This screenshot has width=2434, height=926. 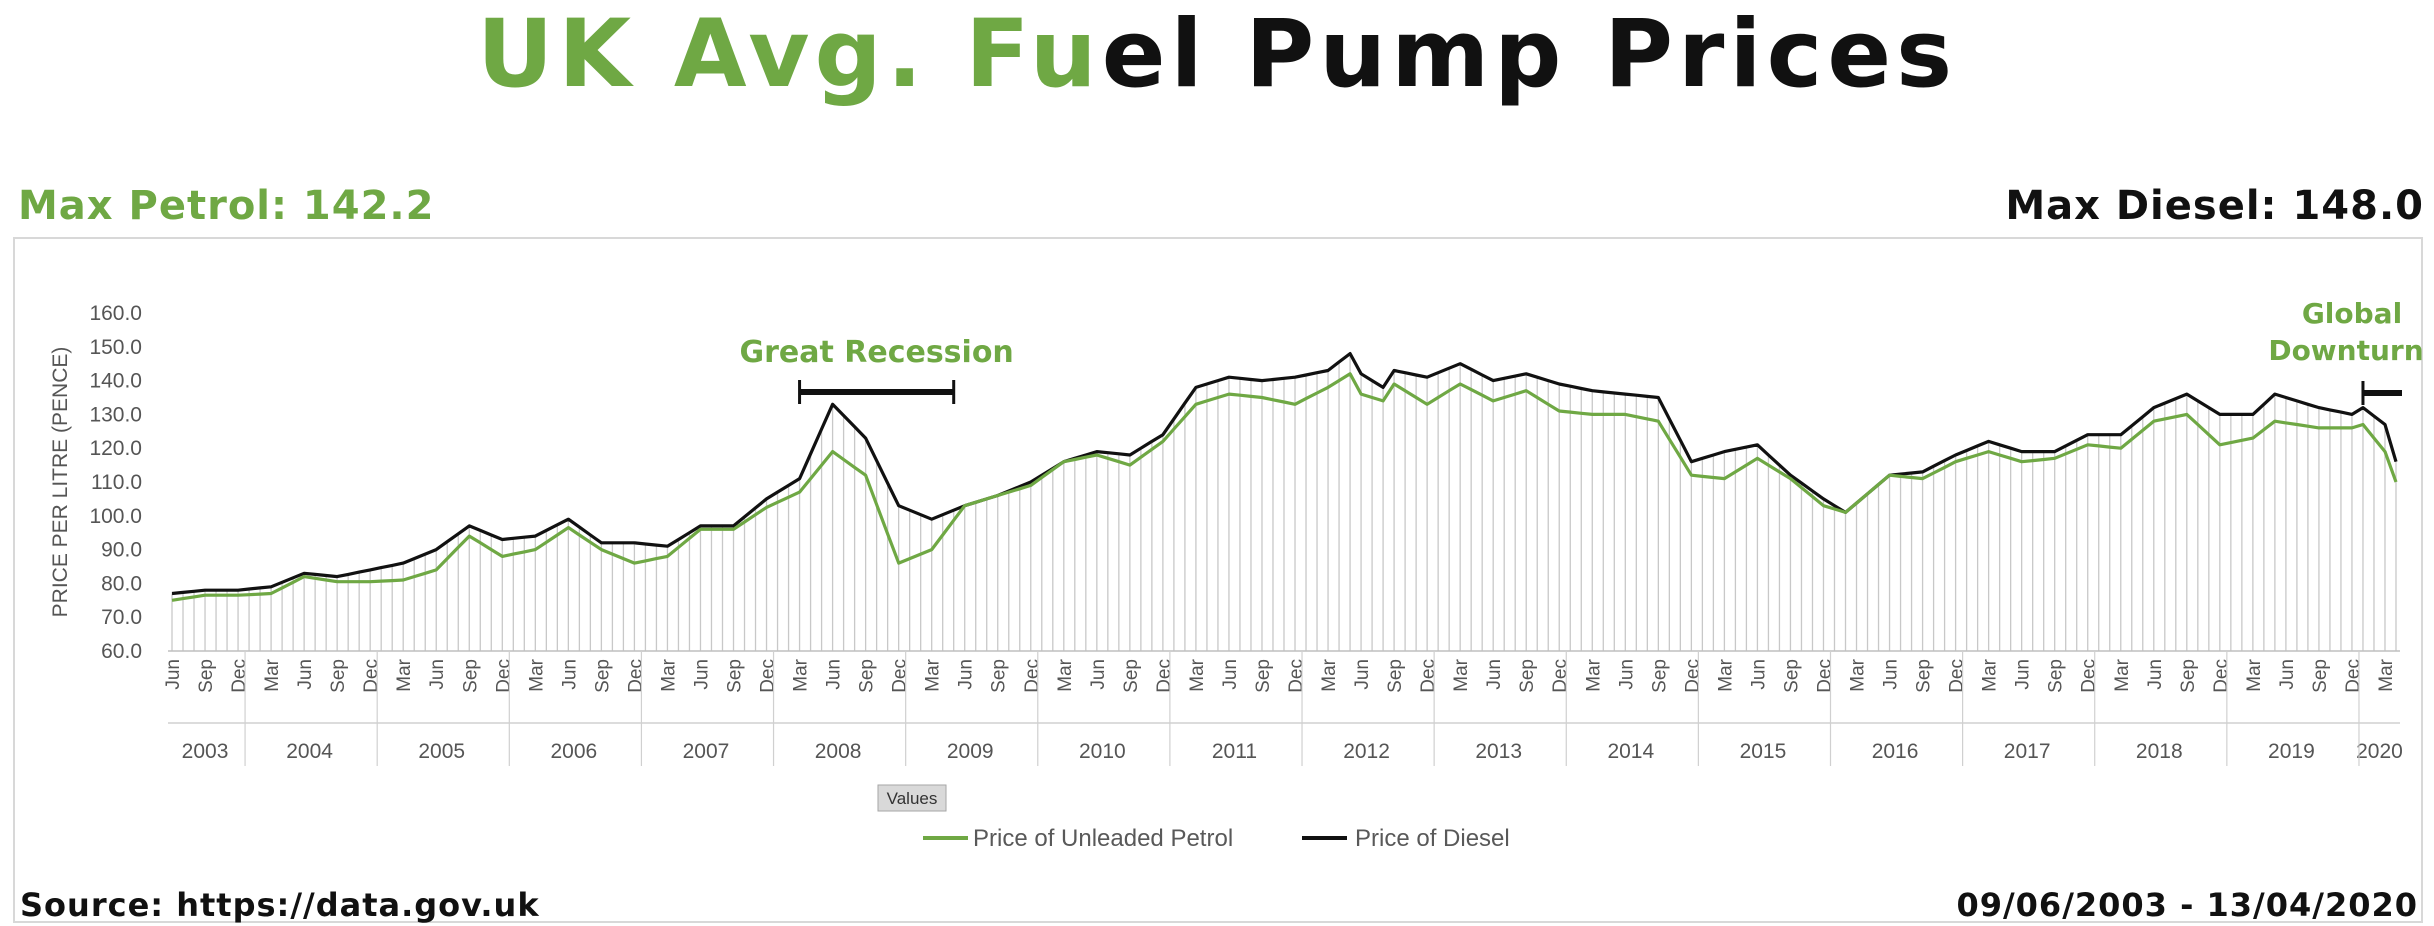 What do you see at coordinates (1234, 751) in the screenshot?
I see `x-year-label: 2011` at bounding box center [1234, 751].